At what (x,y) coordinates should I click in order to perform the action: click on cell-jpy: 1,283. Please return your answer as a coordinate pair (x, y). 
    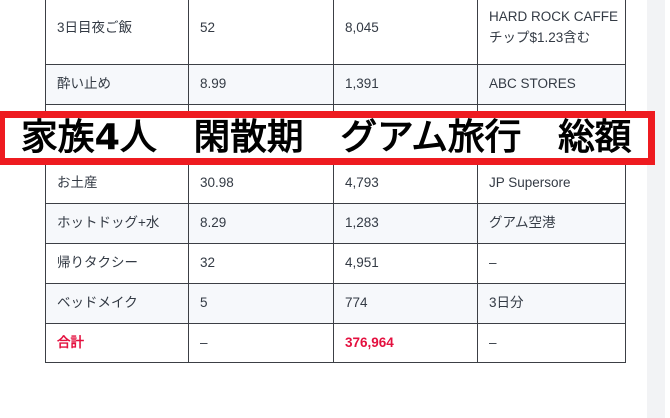
    Looking at the image, I should click on (405, 223).